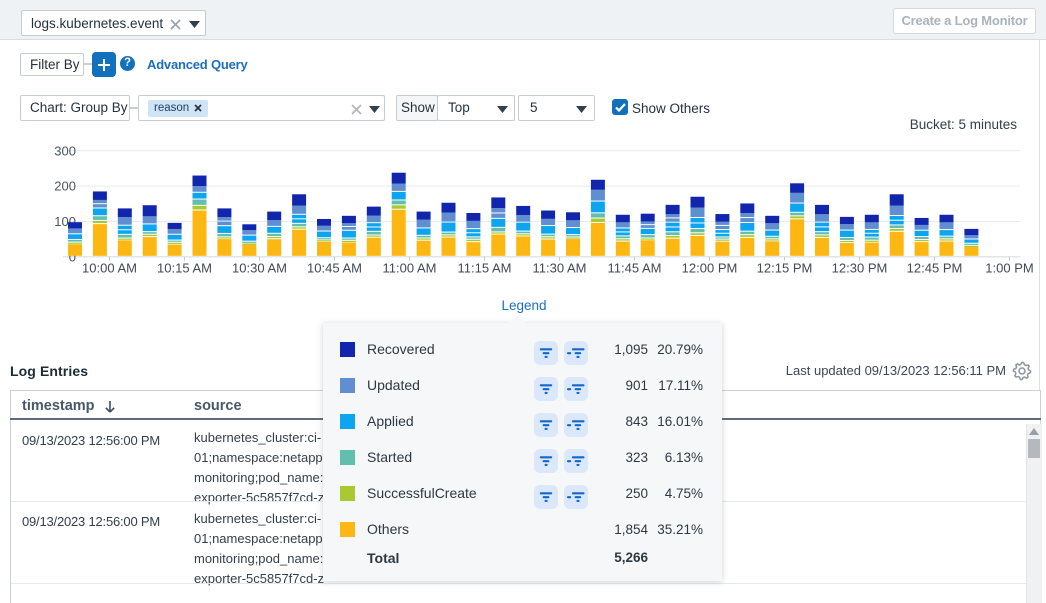 The height and width of the screenshot is (603, 1046). Describe the element at coordinates (1009, 268) in the screenshot. I see `svg-text: 1:00 PM` at that location.